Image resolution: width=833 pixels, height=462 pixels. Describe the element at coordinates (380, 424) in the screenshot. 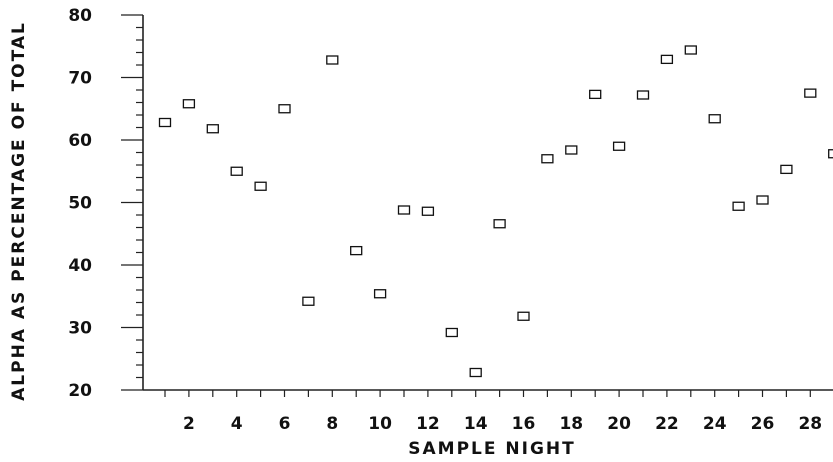

I see `x-tick-label: 10` at that location.